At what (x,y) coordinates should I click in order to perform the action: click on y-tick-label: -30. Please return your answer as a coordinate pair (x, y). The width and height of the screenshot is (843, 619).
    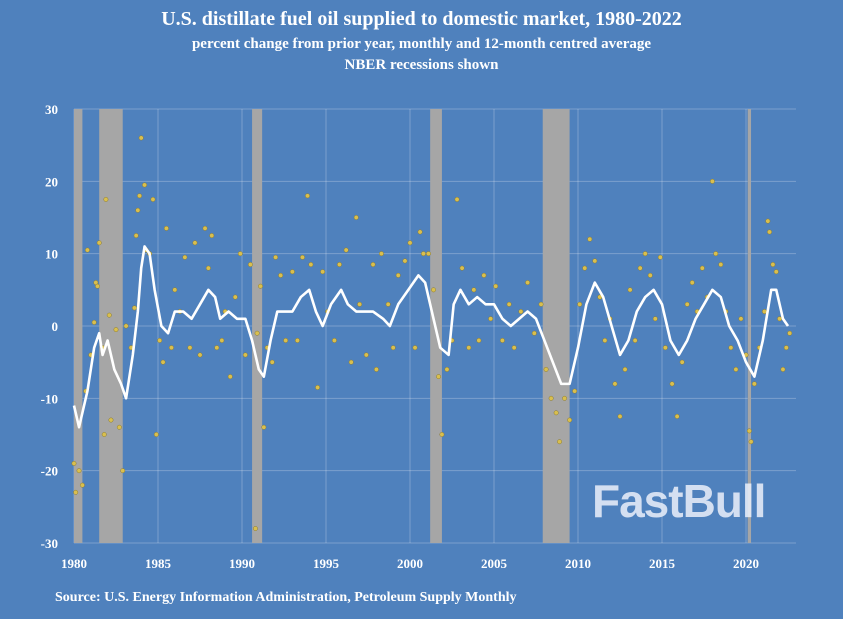
    Looking at the image, I should click on (49, 543).